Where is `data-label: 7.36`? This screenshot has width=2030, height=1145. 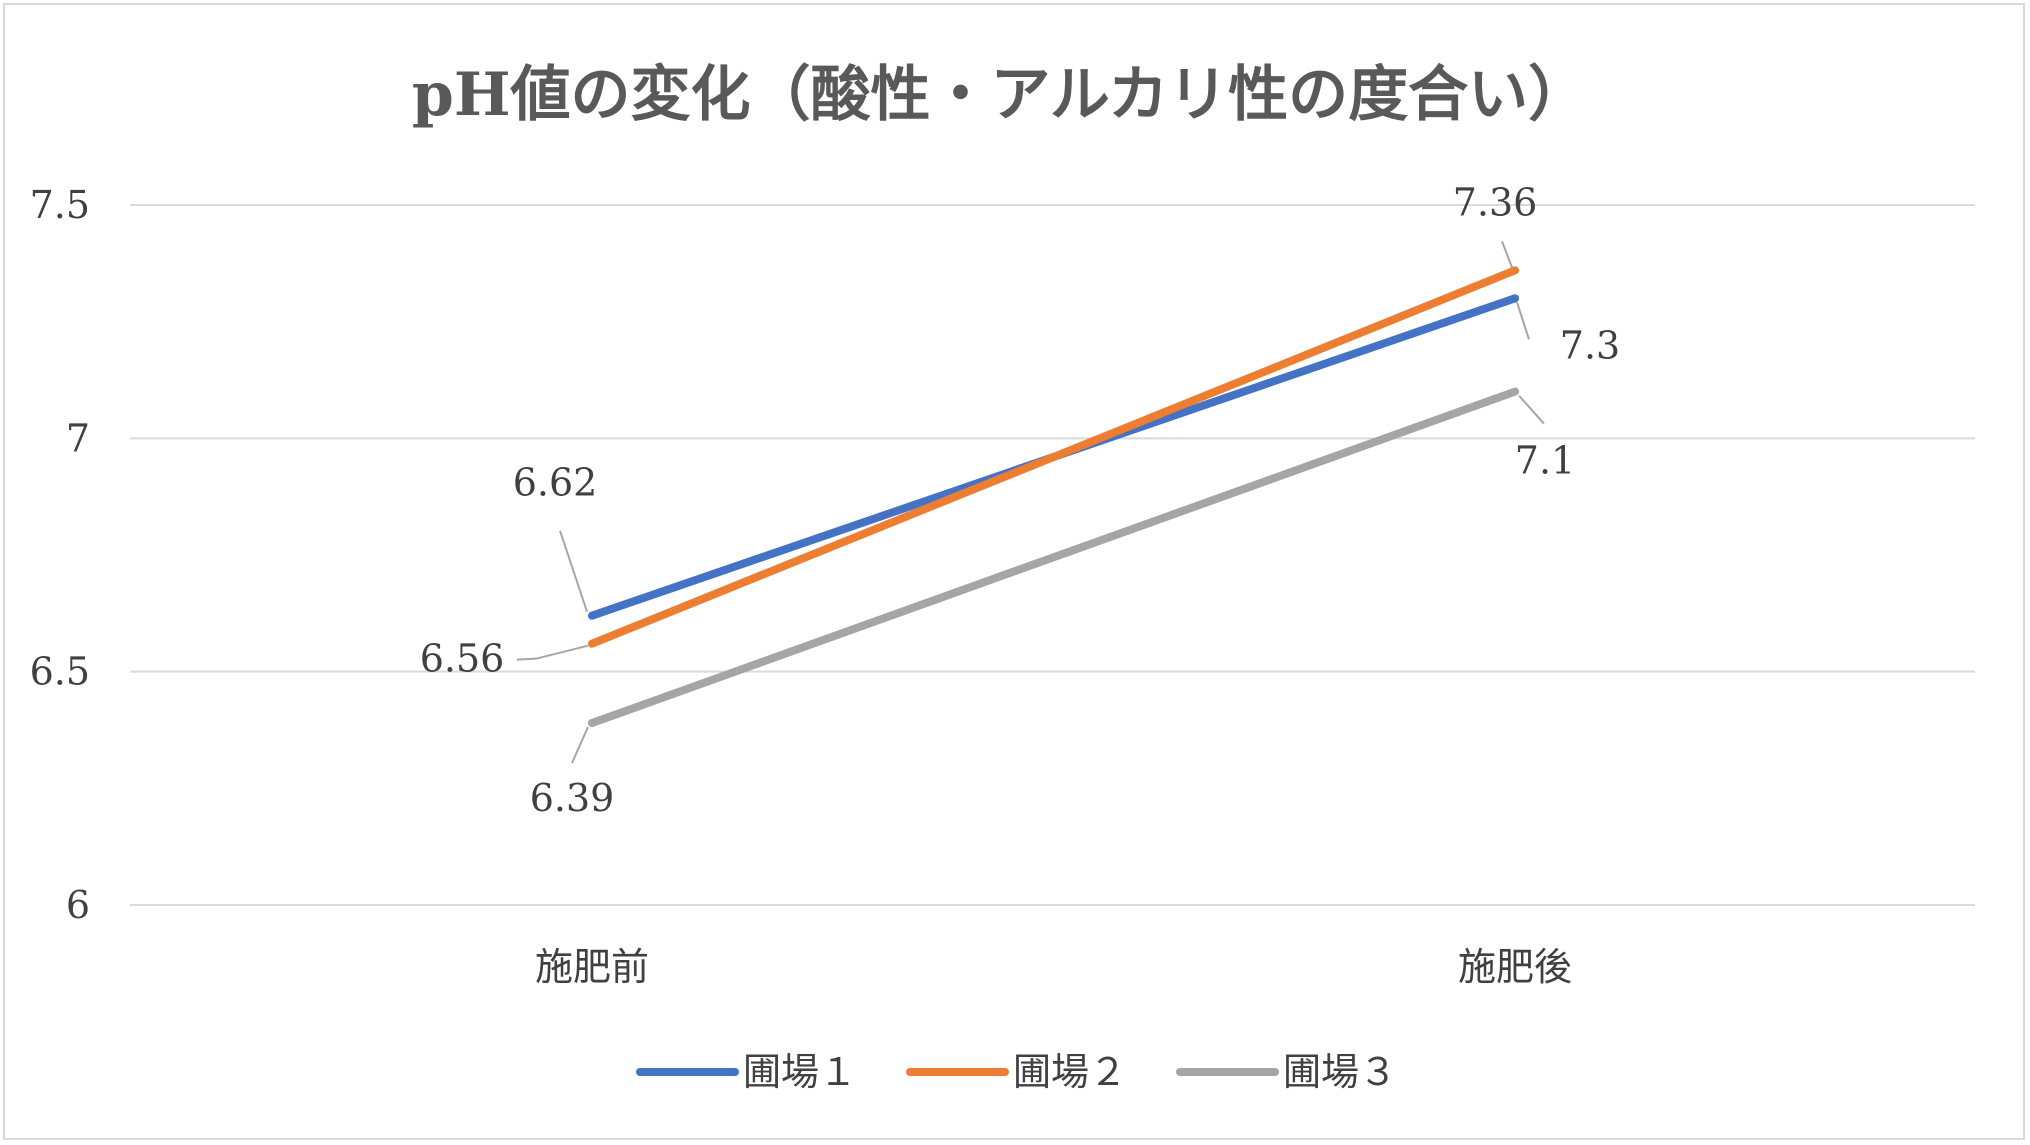 data-label: 7.36 is located at coordinates (1495, 202).